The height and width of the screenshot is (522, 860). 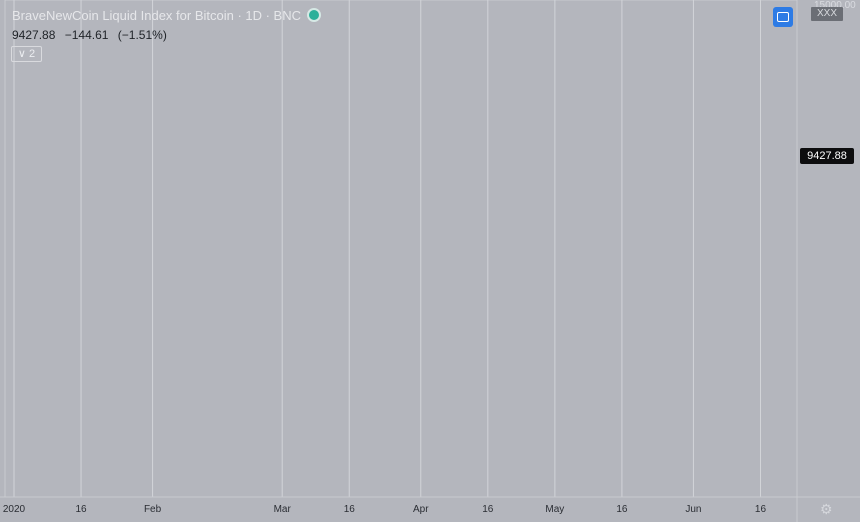 I want to click on indicator-collapse-button: ∨ 2, so click(x=26, y=54).